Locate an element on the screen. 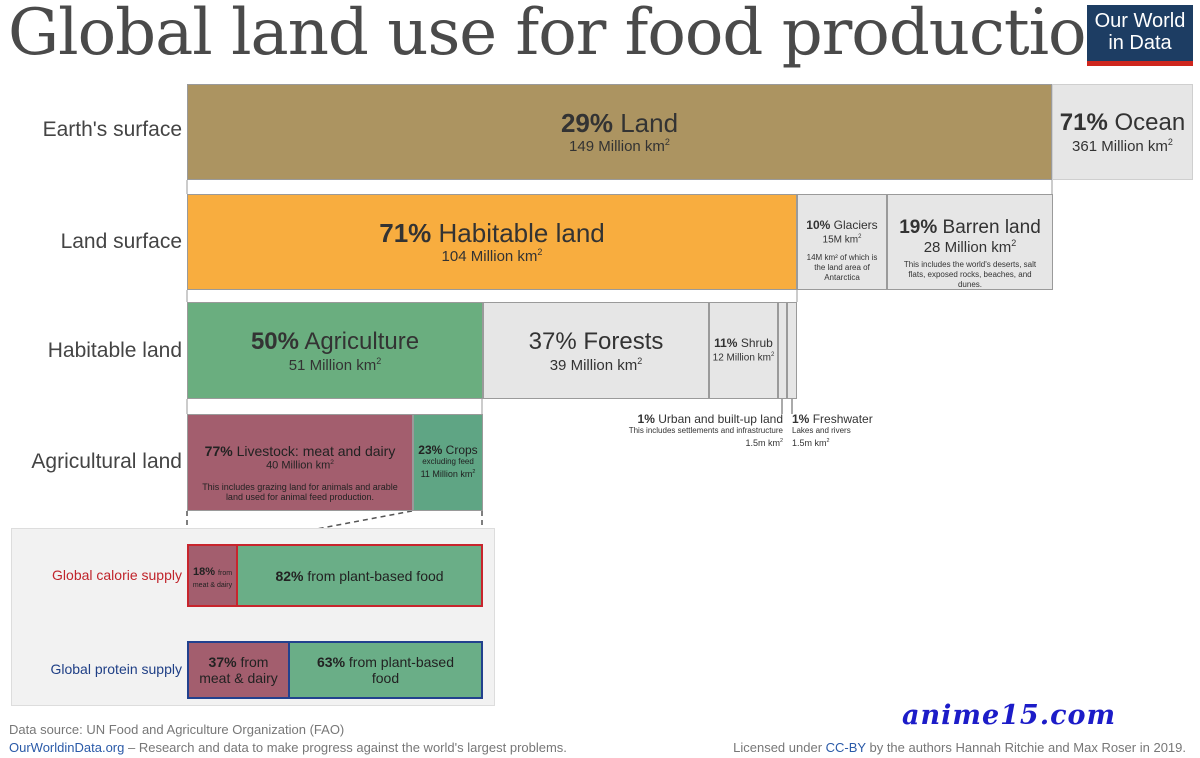 This screenshot has height=758, width=1200. bar-forests-area: 39 Million km2 is located at coordinates (596, 364).